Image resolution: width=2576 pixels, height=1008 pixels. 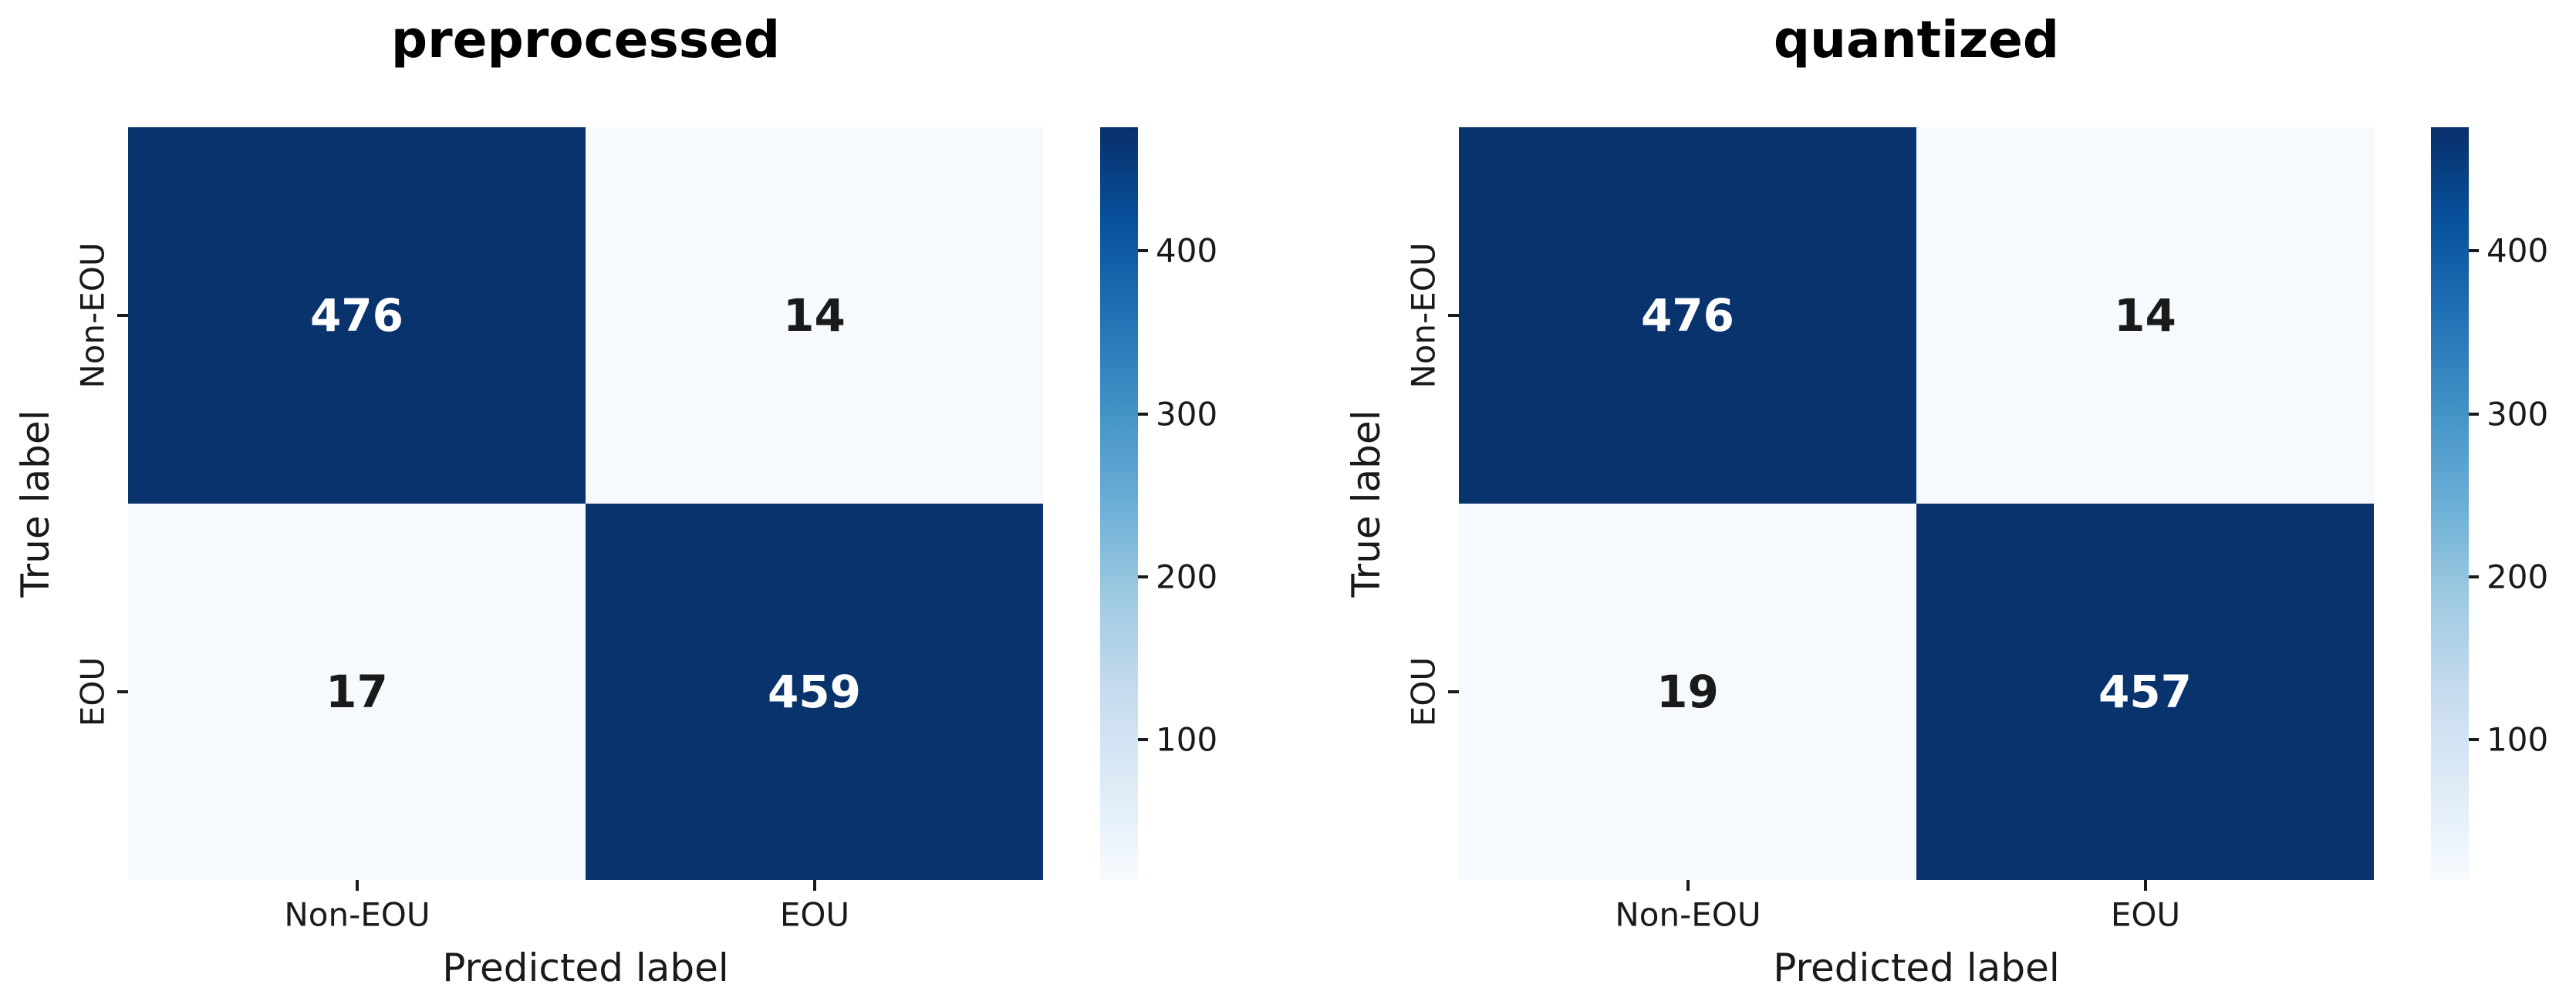 I want to click on heatmap-cell-true-eou-pred-noneou: 17, so click(x=357, y=692).